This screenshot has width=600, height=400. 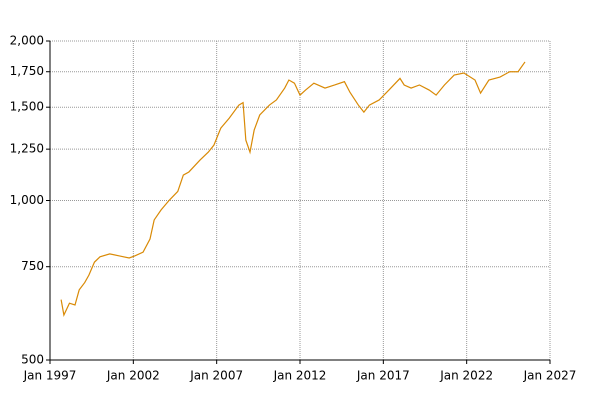 What do you see at coordinates (32, 266) in the screenshot?
I see `y-tick-label: 750` at bounding box center [32, 266].